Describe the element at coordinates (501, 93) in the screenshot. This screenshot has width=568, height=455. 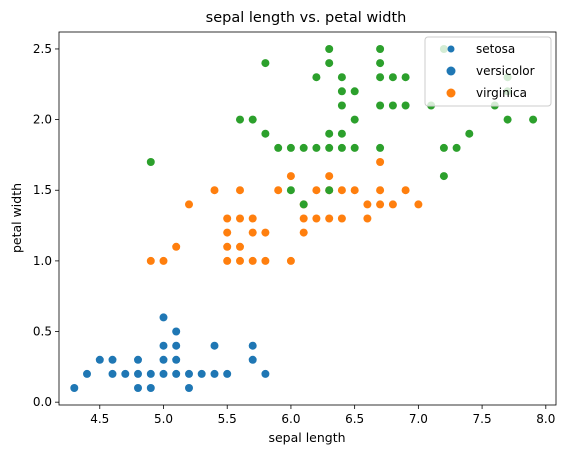
I see `legend-label-virginica: virginica` at that location.